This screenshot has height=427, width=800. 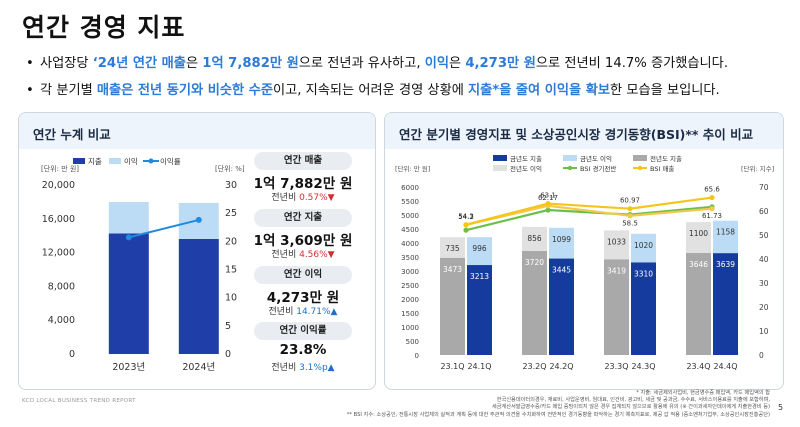 I want to click on bullet-segment: 은, so click(x=194, y=63).